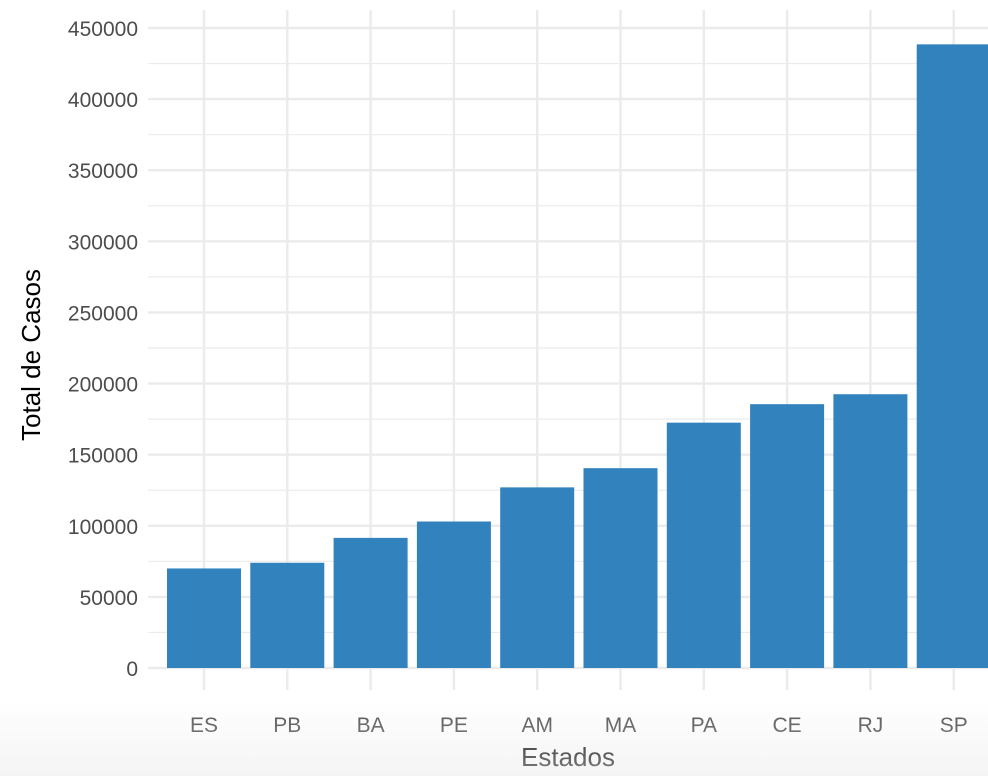 The width and height of the screenshot is (988, 781). I want to click on y-tick-label: 250000, so click(103, 313).